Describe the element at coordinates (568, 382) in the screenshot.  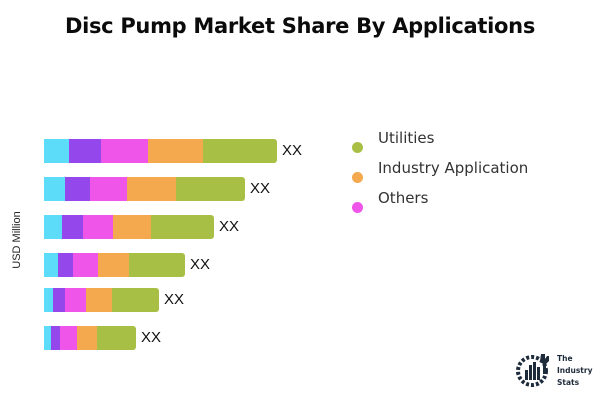
I see `logo-line: Stats` at that location.